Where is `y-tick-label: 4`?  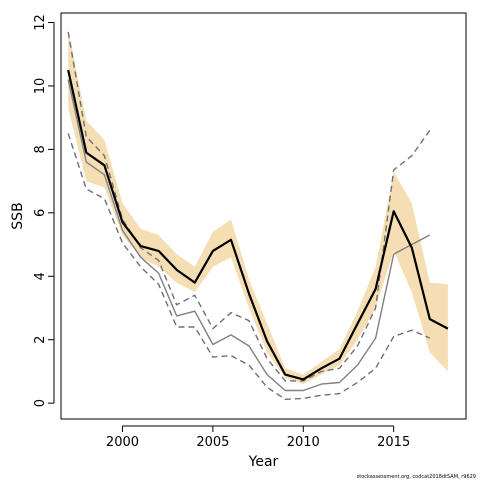
y-tick-label: 4 is located at coordinates (40, 276).